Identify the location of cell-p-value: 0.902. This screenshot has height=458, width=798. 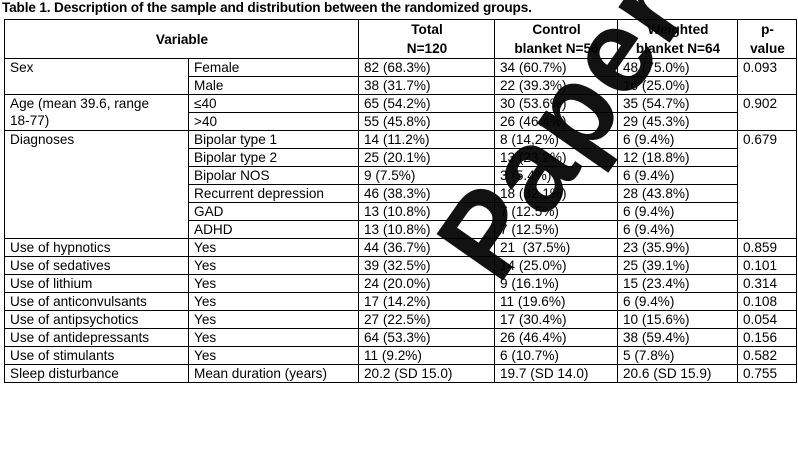
(767, 112).